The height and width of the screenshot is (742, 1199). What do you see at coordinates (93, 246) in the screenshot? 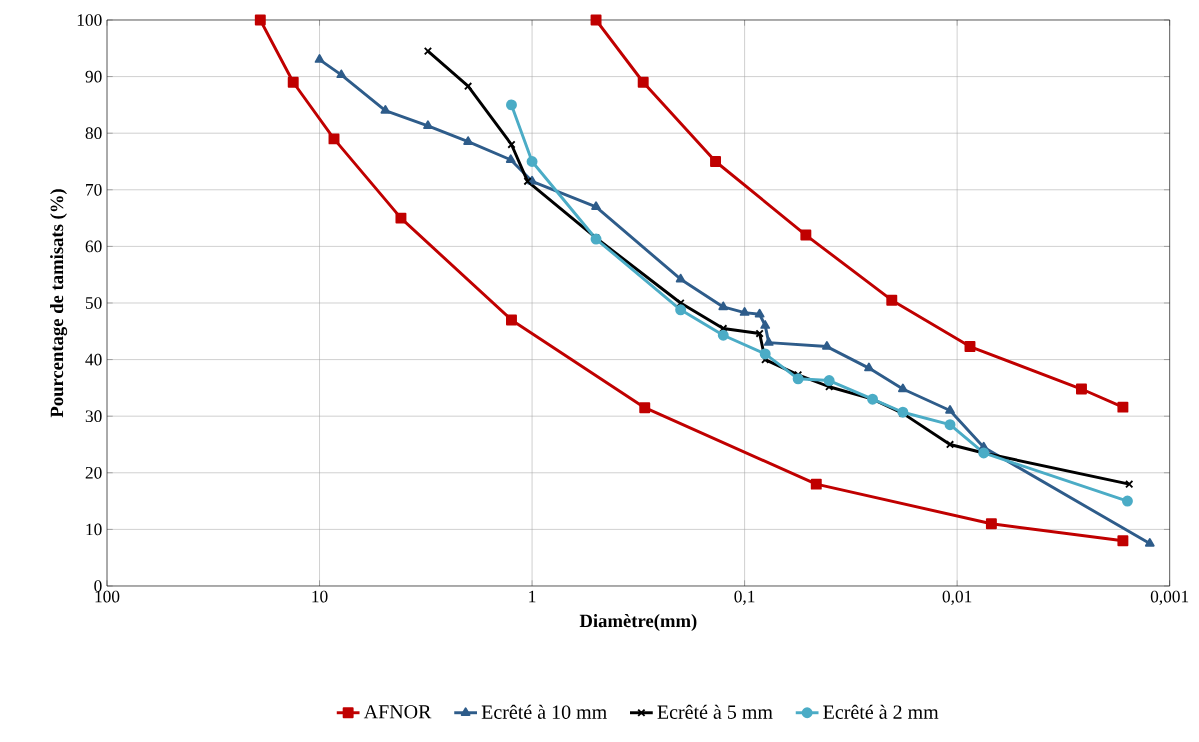
I see `y-tick-label: 60` at bounding box center [93, 246].